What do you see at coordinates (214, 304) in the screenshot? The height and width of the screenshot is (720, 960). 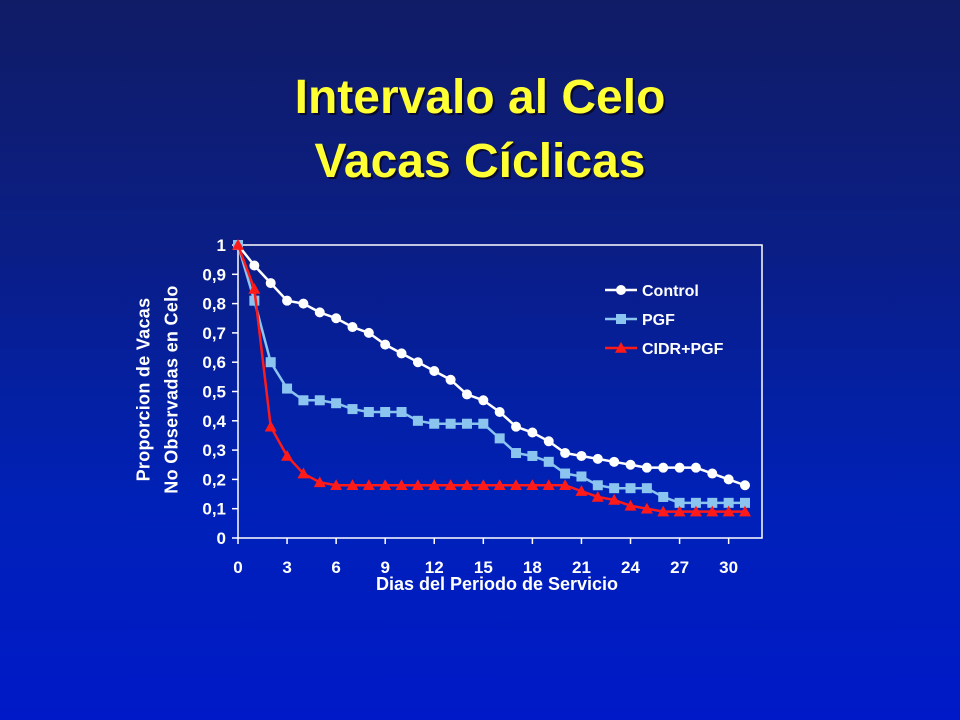 I see `y-tick-label: 0,8` at bounding box center [214, 304].